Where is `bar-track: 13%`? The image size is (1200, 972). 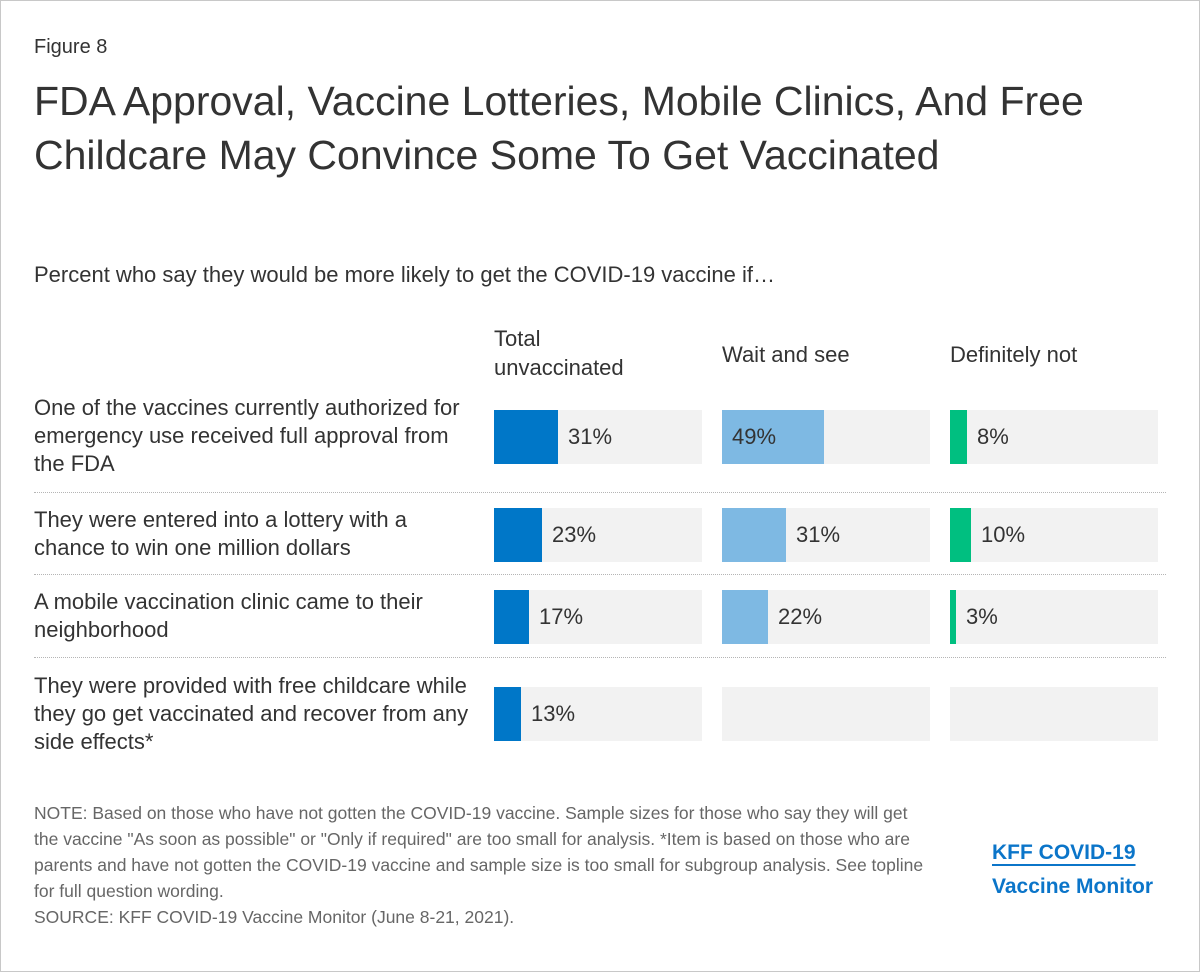 bar-track: 13% is located at coordinates (598, 714).